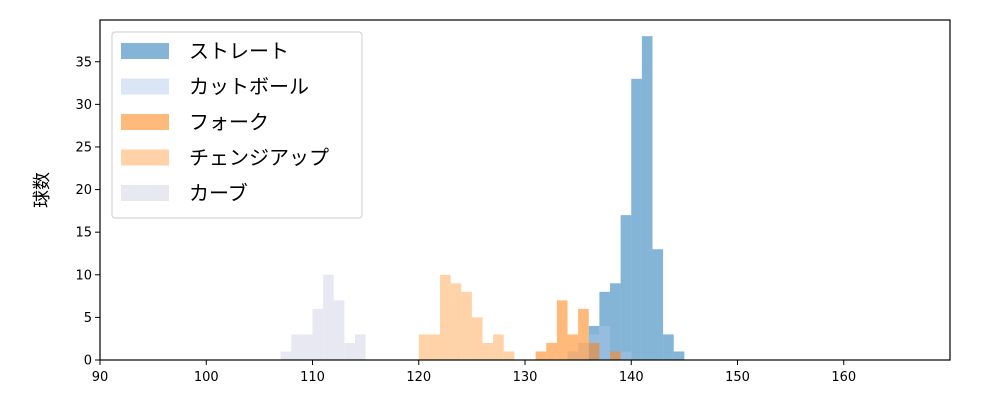 This screenshot has width=1000, height=400. Describe the element at coordinates (229, 122) in the screenshot. I see `legend-entry-label: フォーク` at that location.